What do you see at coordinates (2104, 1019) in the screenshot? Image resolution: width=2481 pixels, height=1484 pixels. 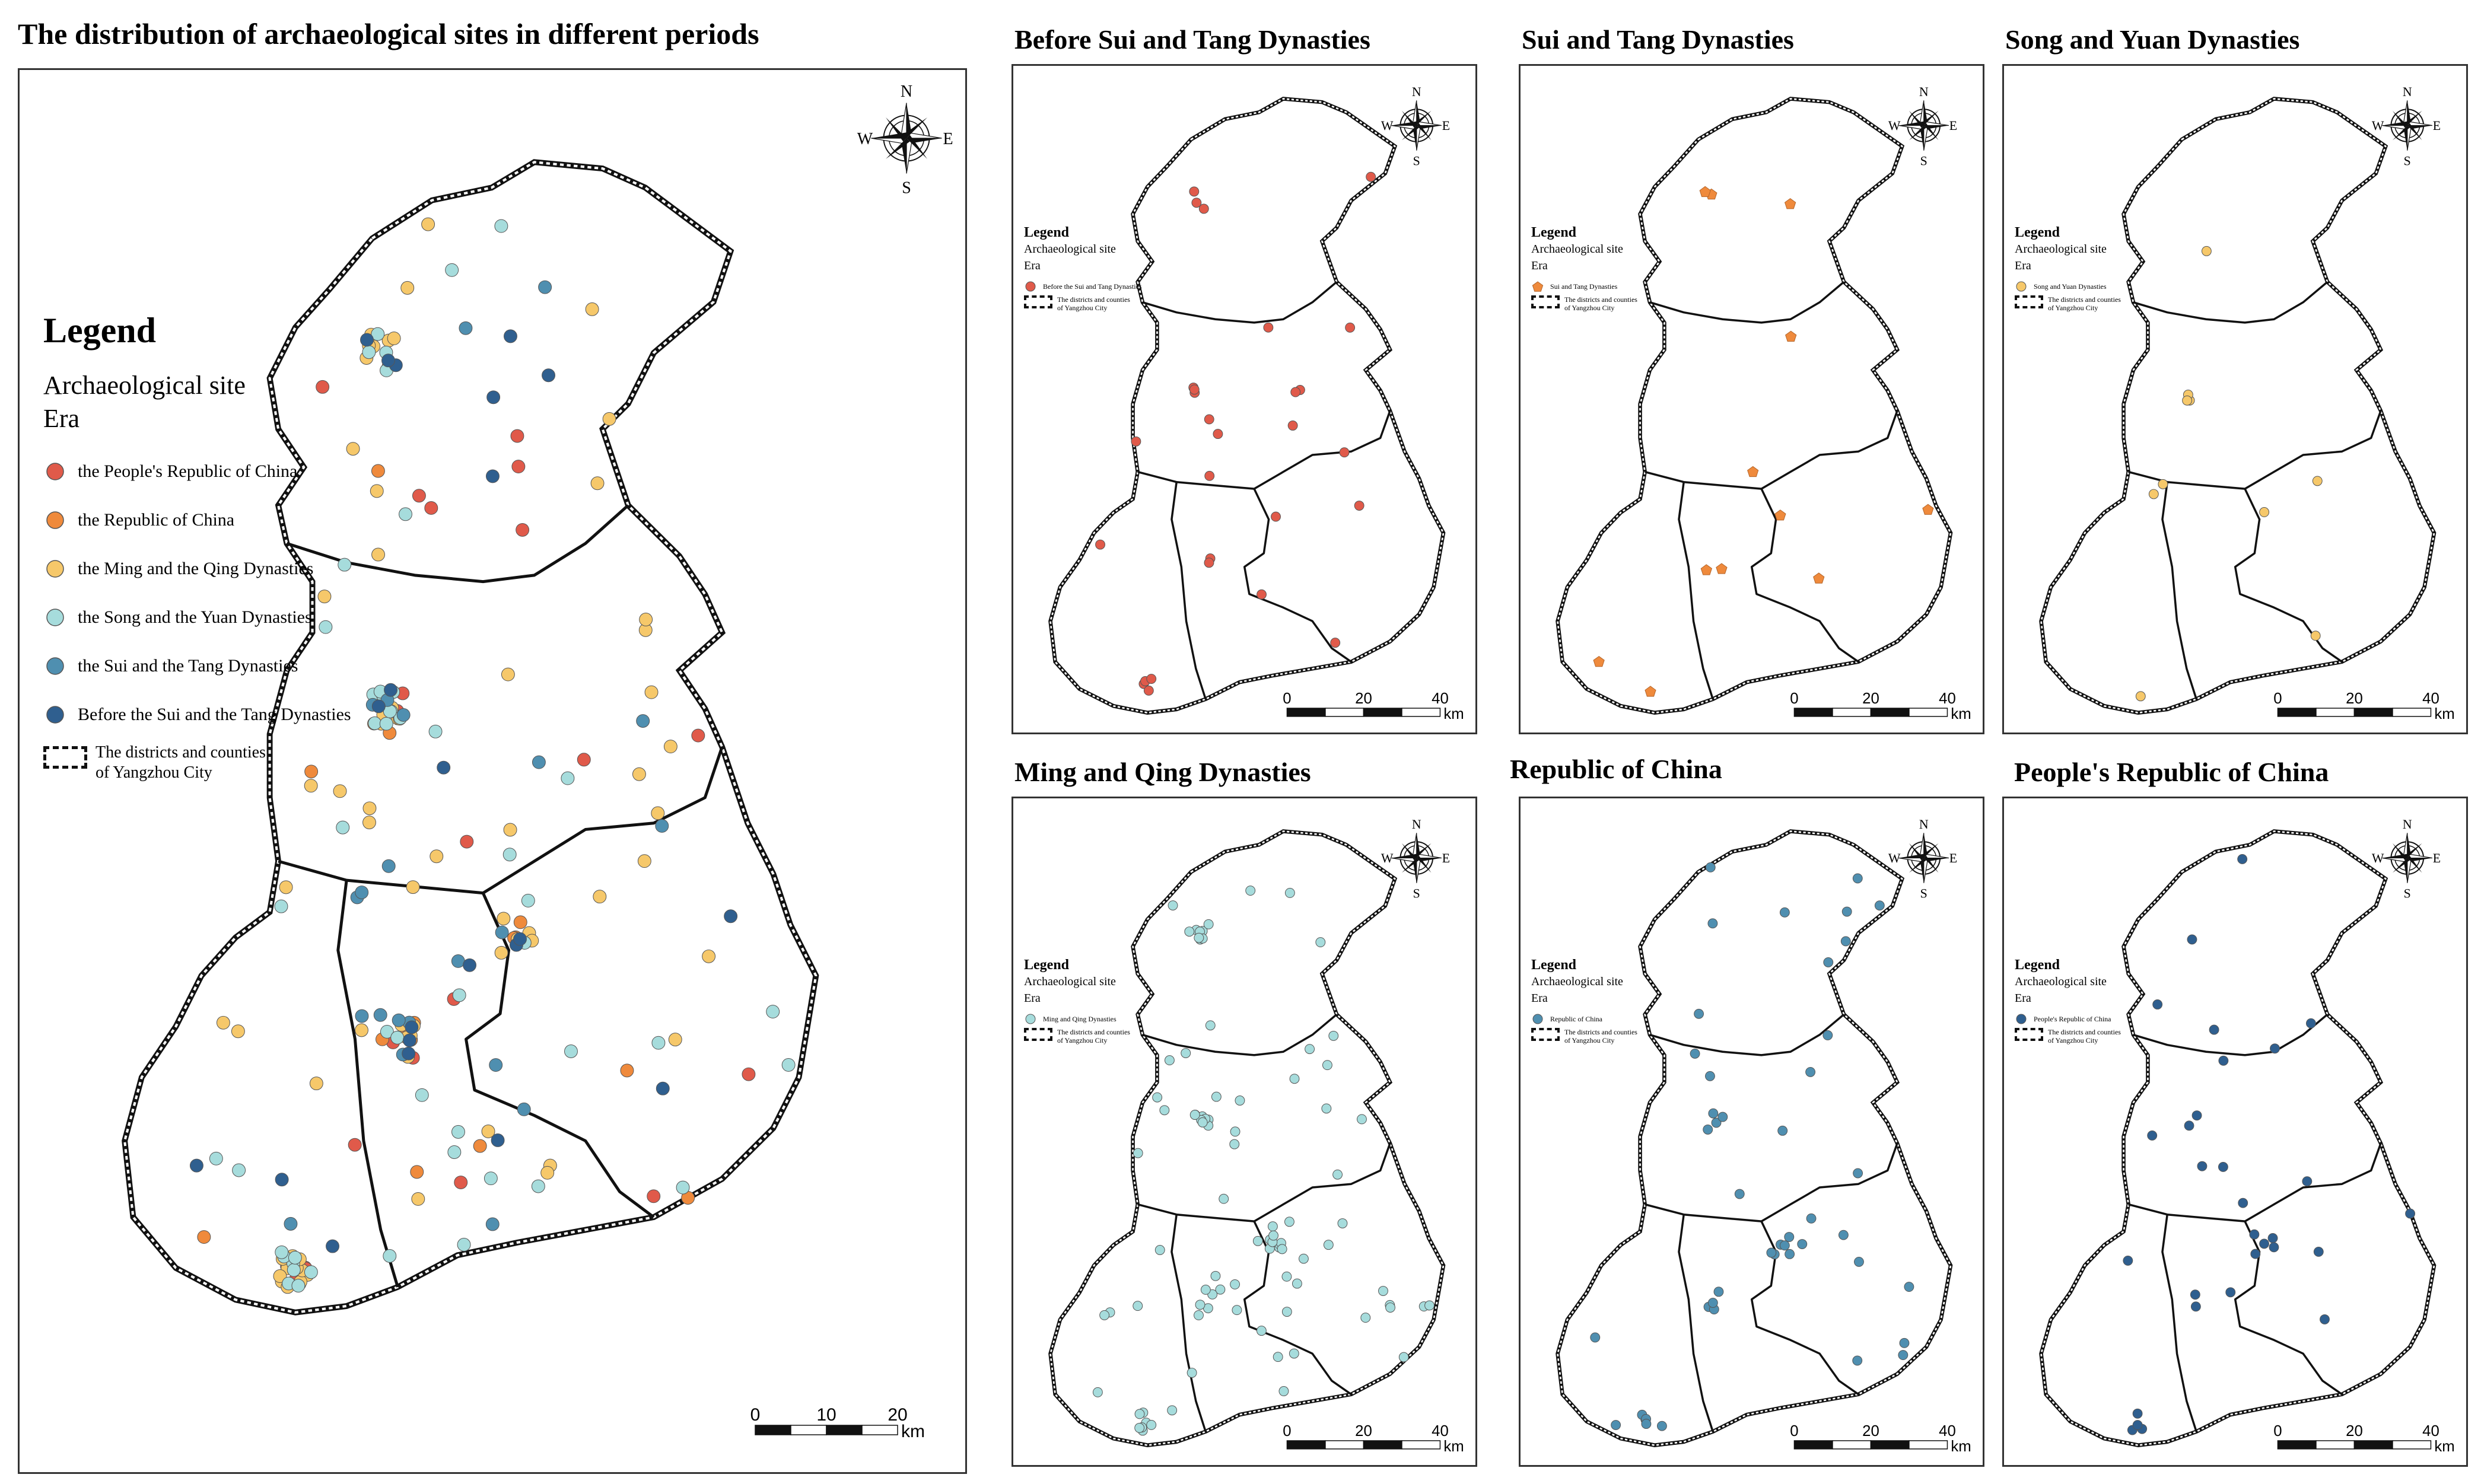 I see `panel-legend-item: People's Republic of China` at bounding box center [2104, 1019].